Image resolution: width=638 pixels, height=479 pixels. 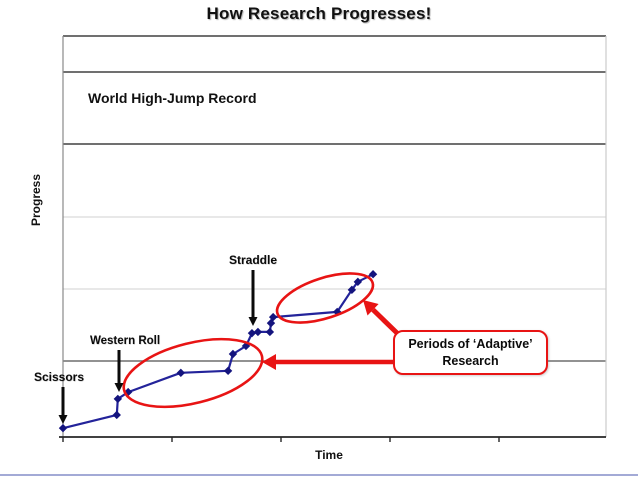 What do you see at coordinates (36, 200) in the screenshot?
I see `y-axis-label: Progress` at bounding box center [36, 200].